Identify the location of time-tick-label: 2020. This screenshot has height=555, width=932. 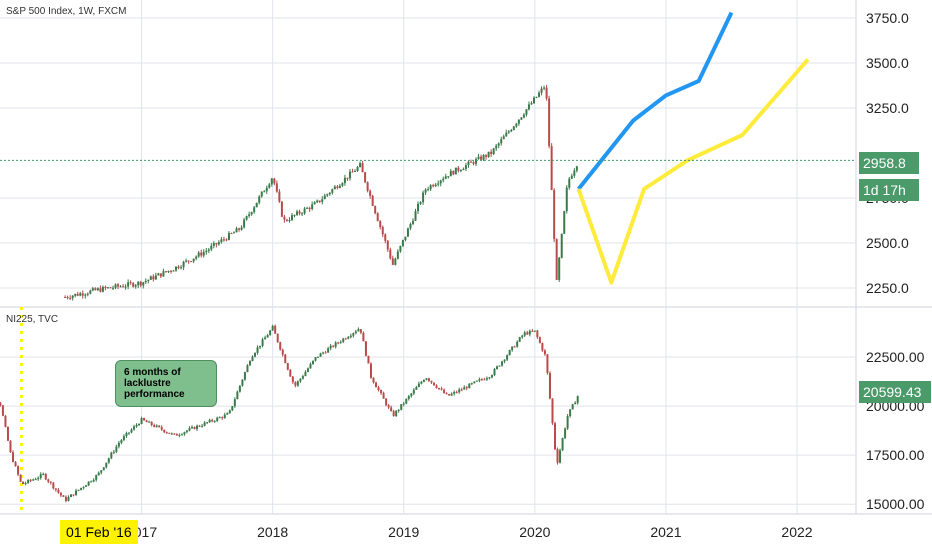
(534, 532).